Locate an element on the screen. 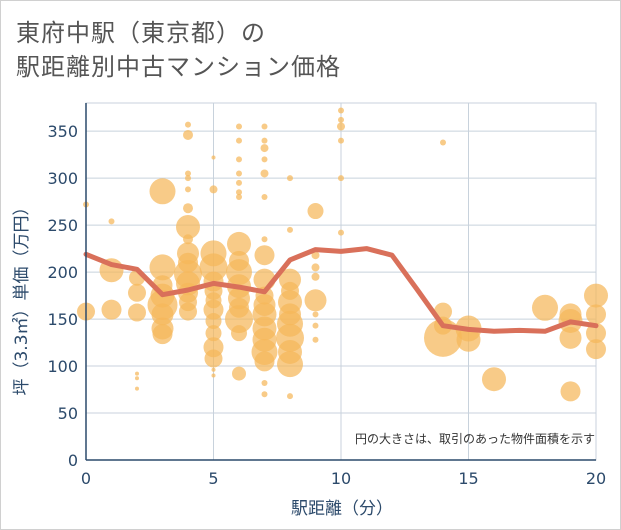 Image resolution: width=621 pixels, height=530 pixels. y-tick-label: 100 is located at coordinates (62, 366).